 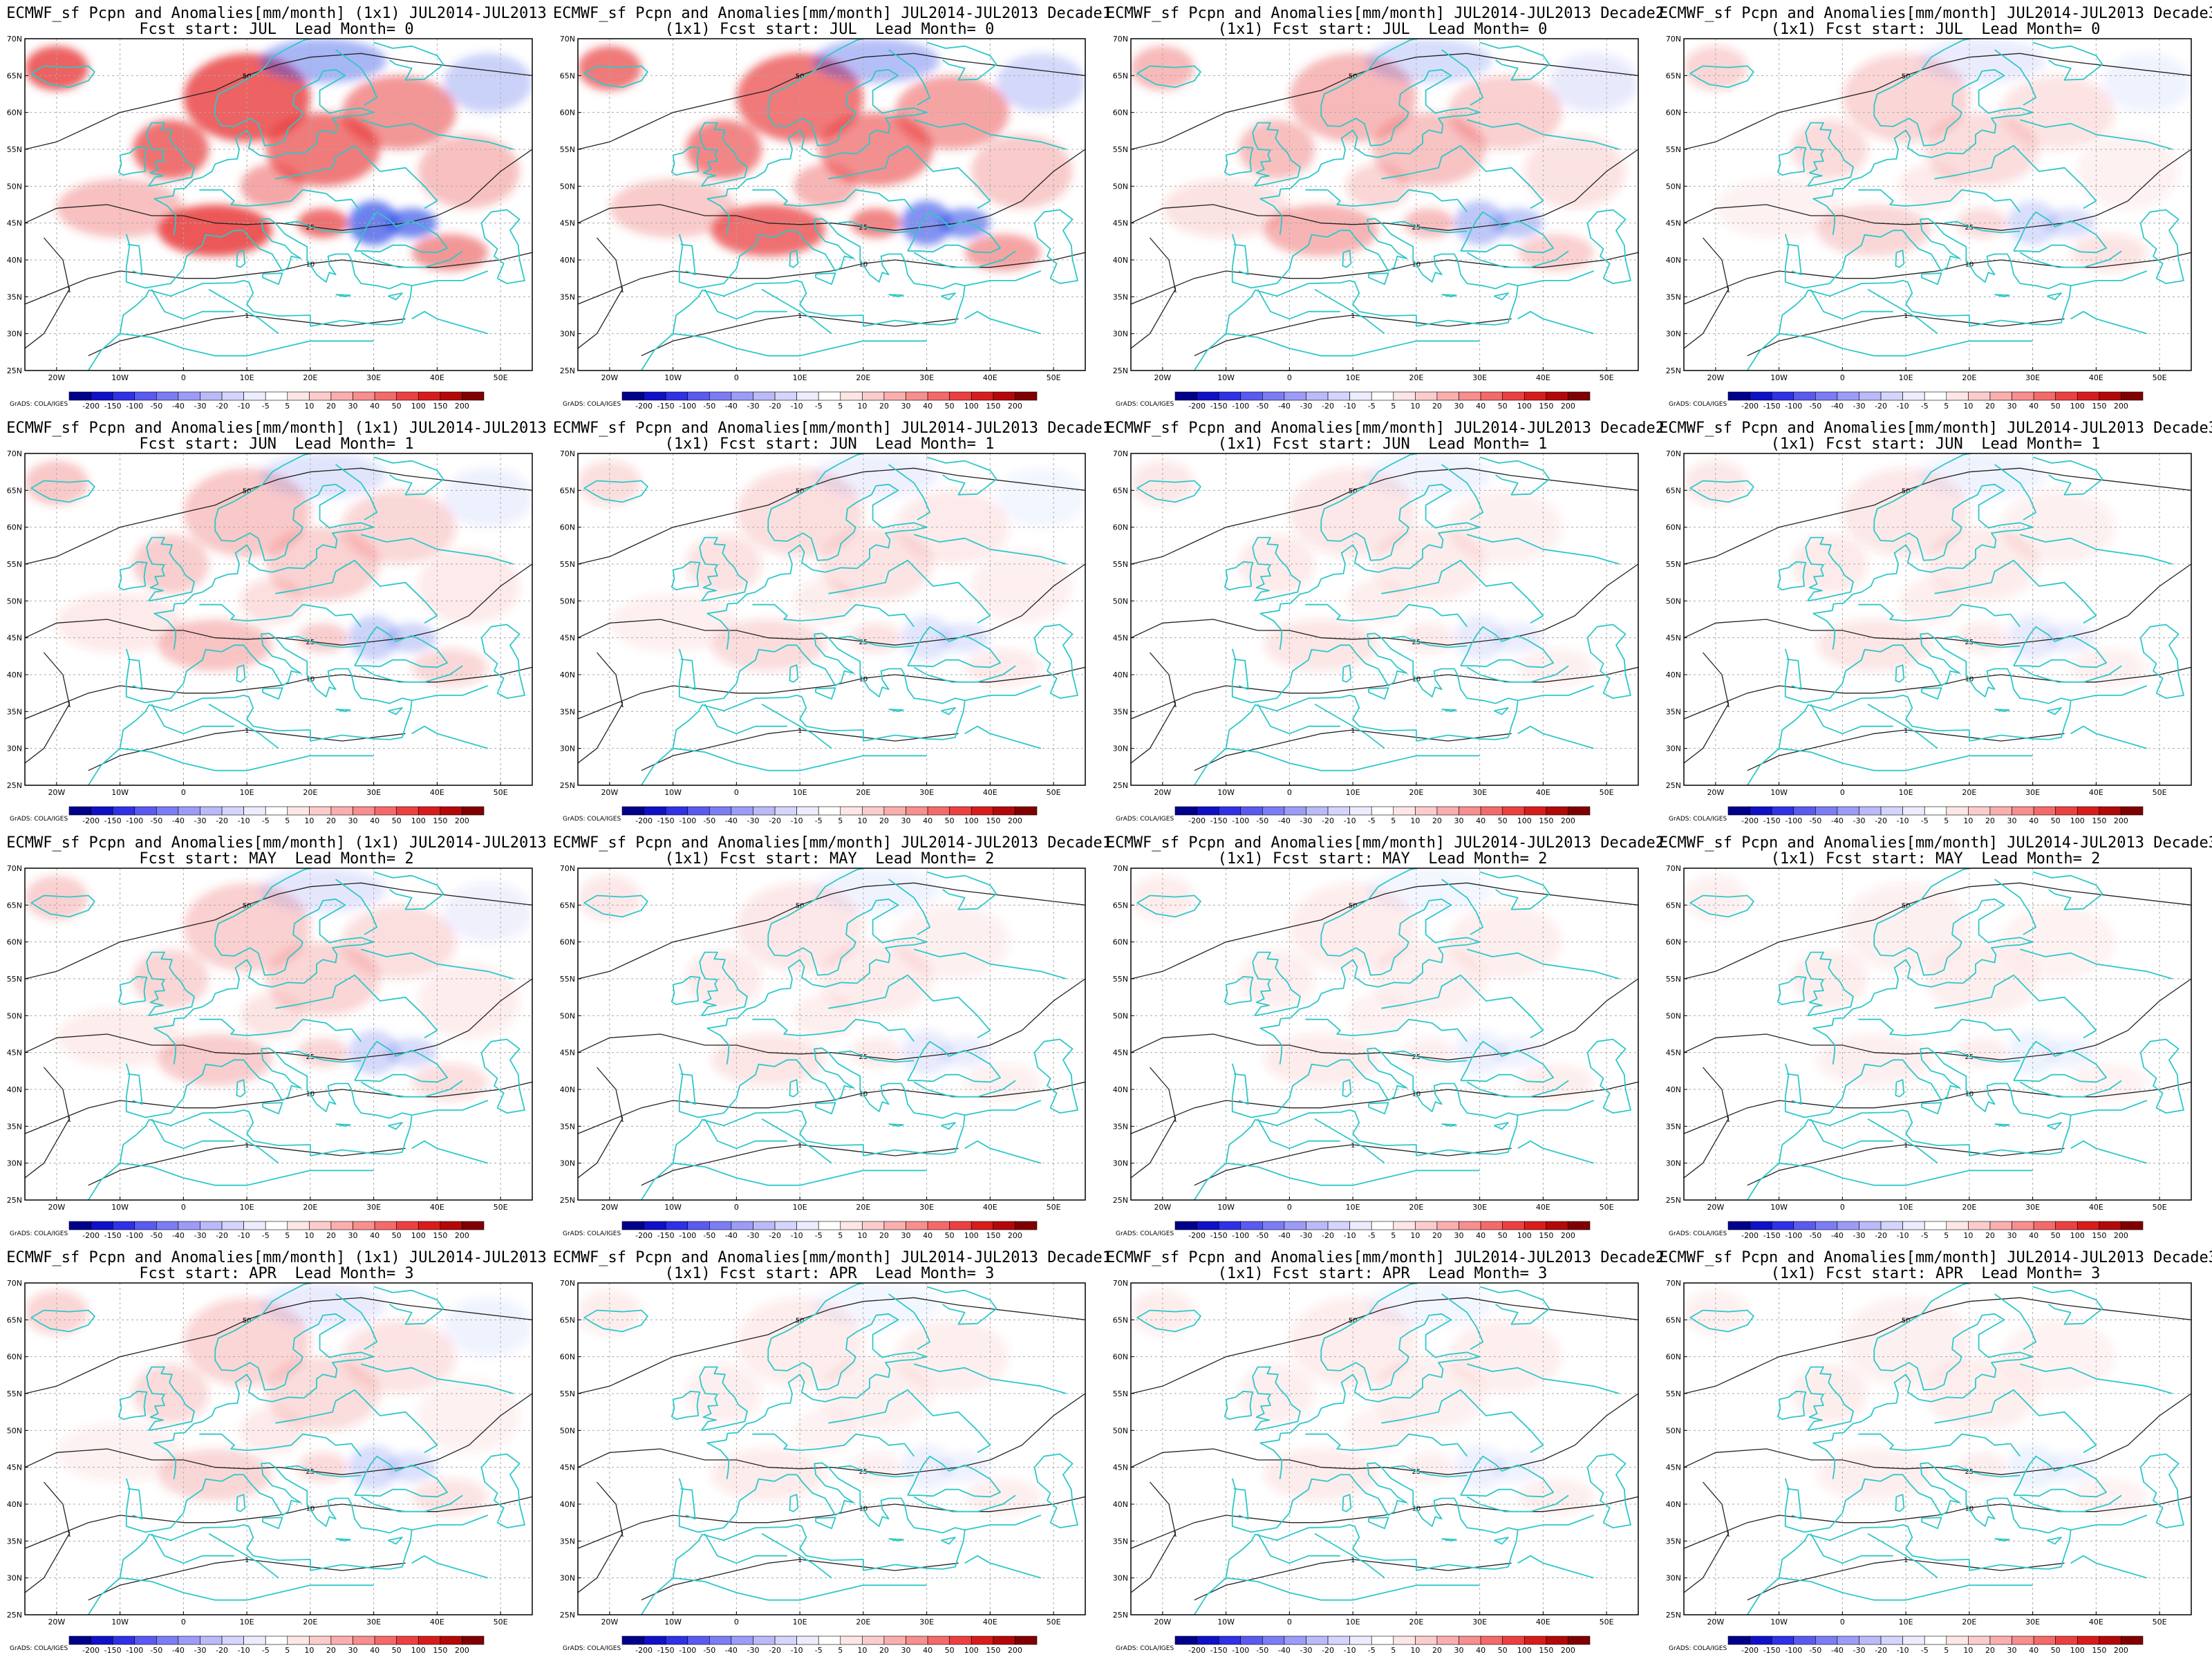 What do you see at coordinates (1990, 406) in the screenshot?
I see `colorbar-label: 20` at bounding box center [1990, 406].